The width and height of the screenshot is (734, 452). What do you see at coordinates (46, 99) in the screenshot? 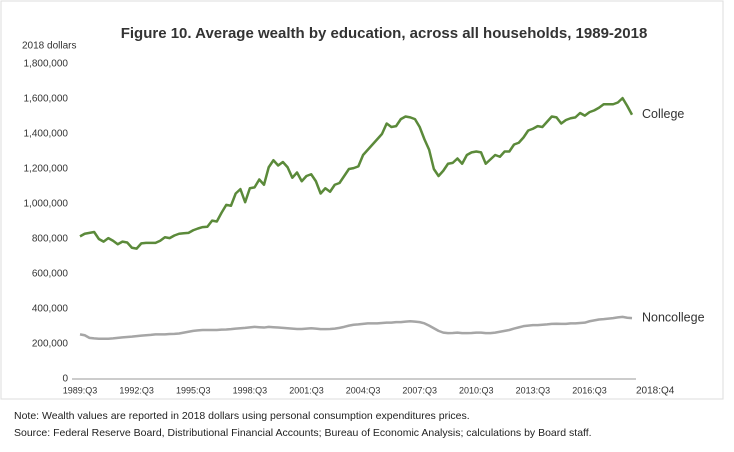
I see `y-tick-label: 1,600,000` at bounding box center [46, 99].